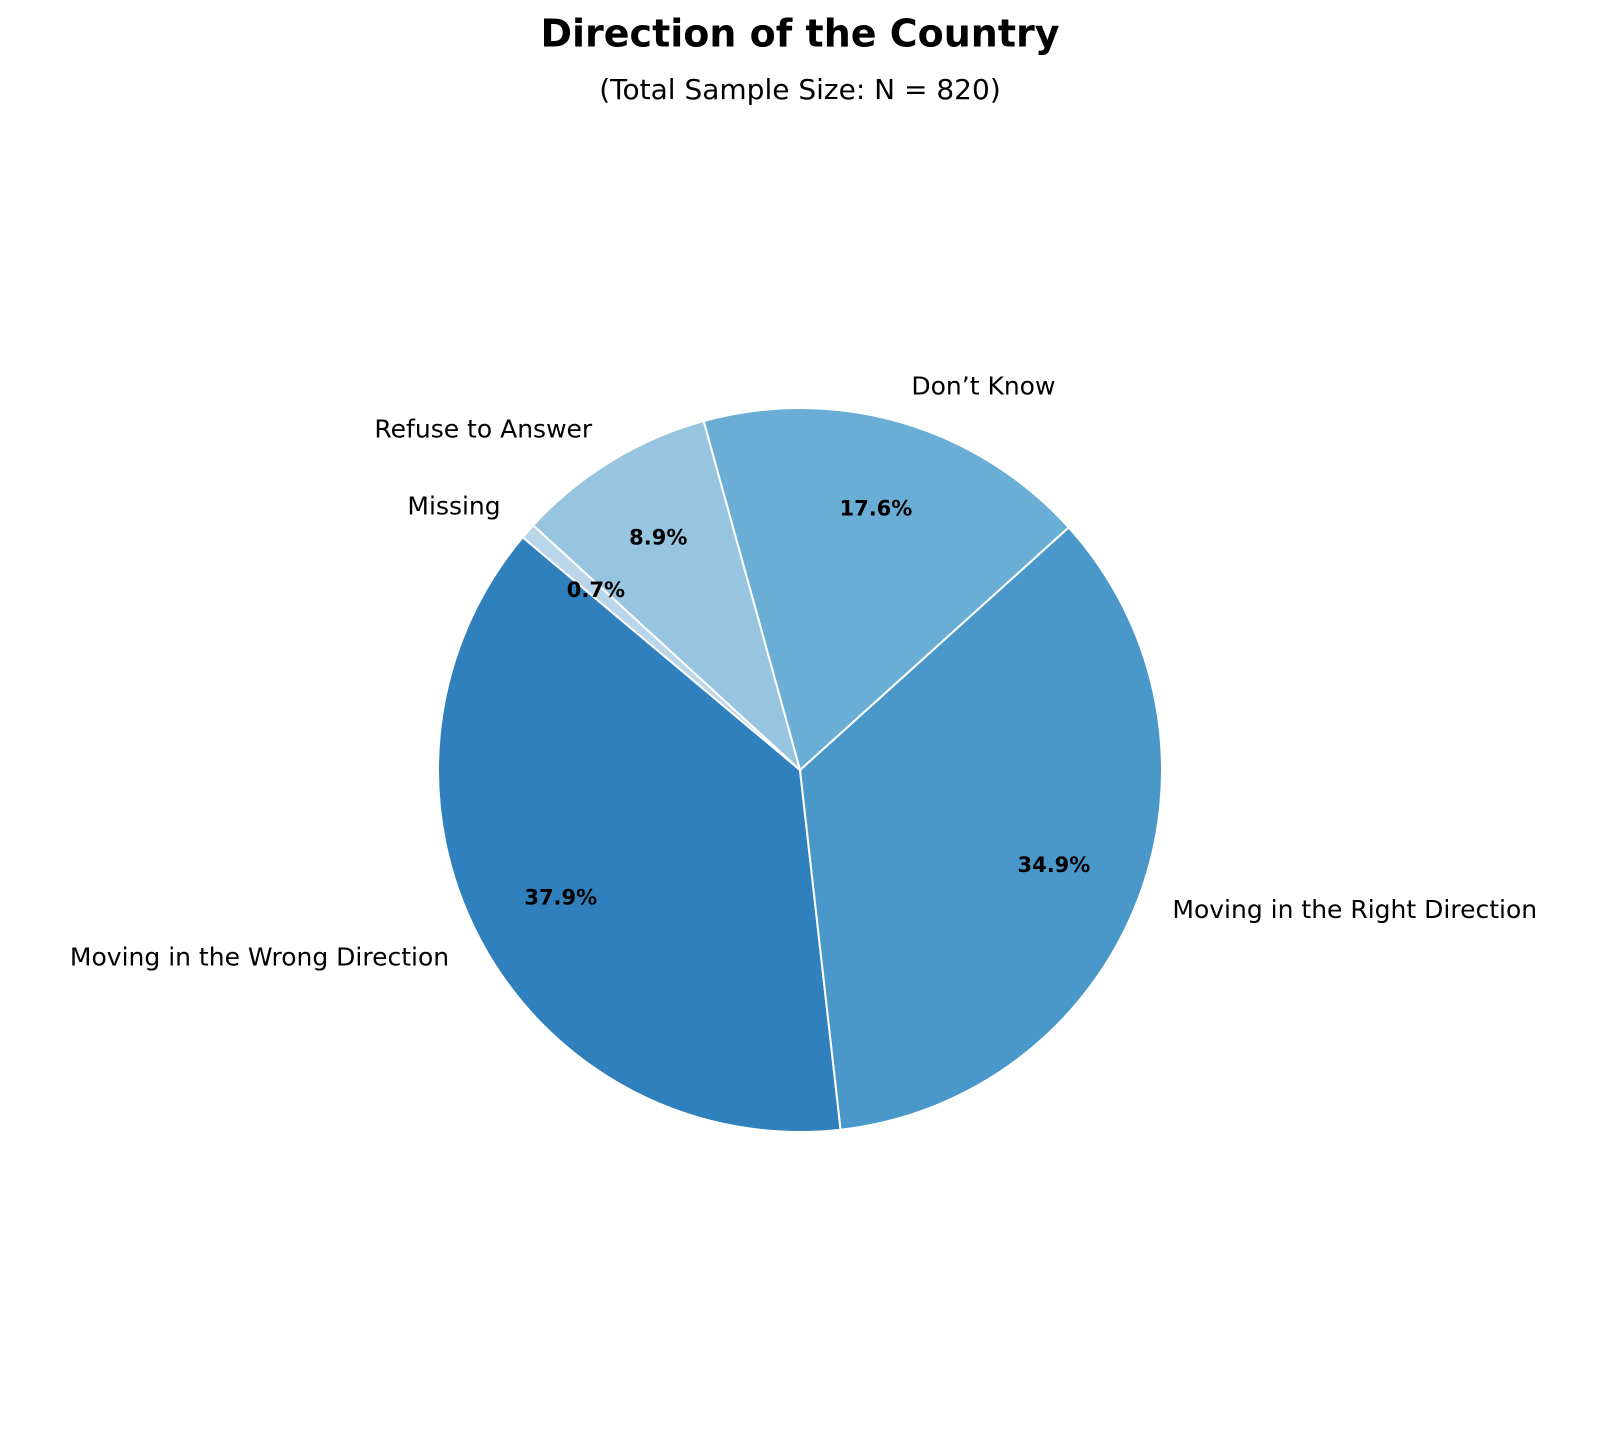 The height and width of the screenshot is (1438, 1600). What do you see at coordinates (596, 590) in the screenshot?
I see `value-label: 0.7%` at bounding box center [596, 590].